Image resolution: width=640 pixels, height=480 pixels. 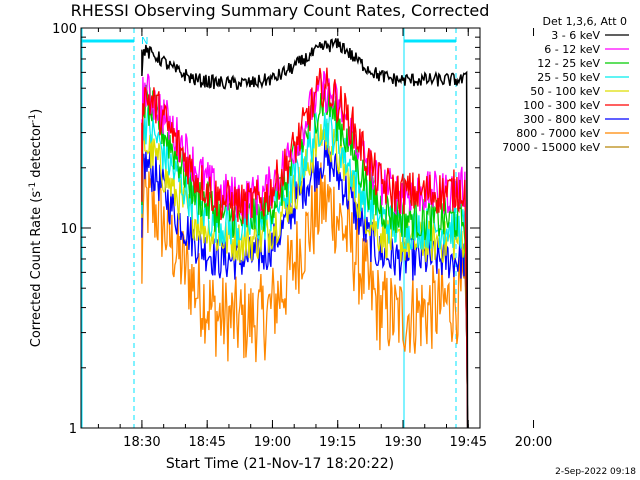 I want to click on x-tick-label: 19:15, so click(x=337, y=442).